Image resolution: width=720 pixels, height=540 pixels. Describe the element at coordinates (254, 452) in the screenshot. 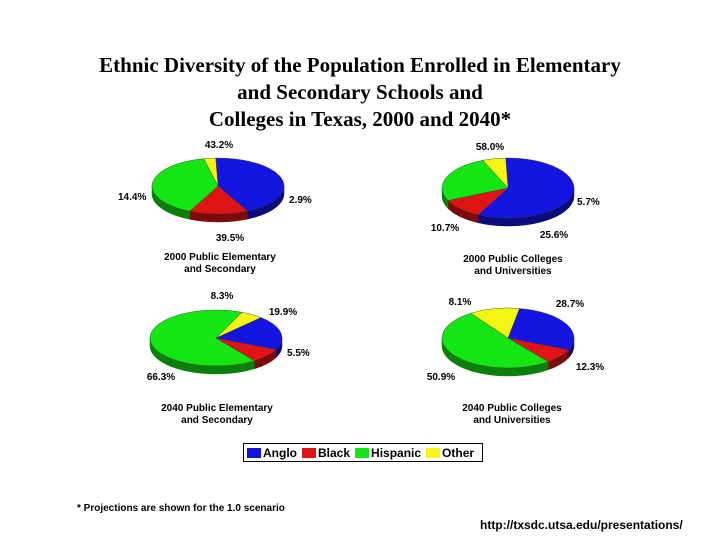

I see `legend-swatch-anglo` at that location.